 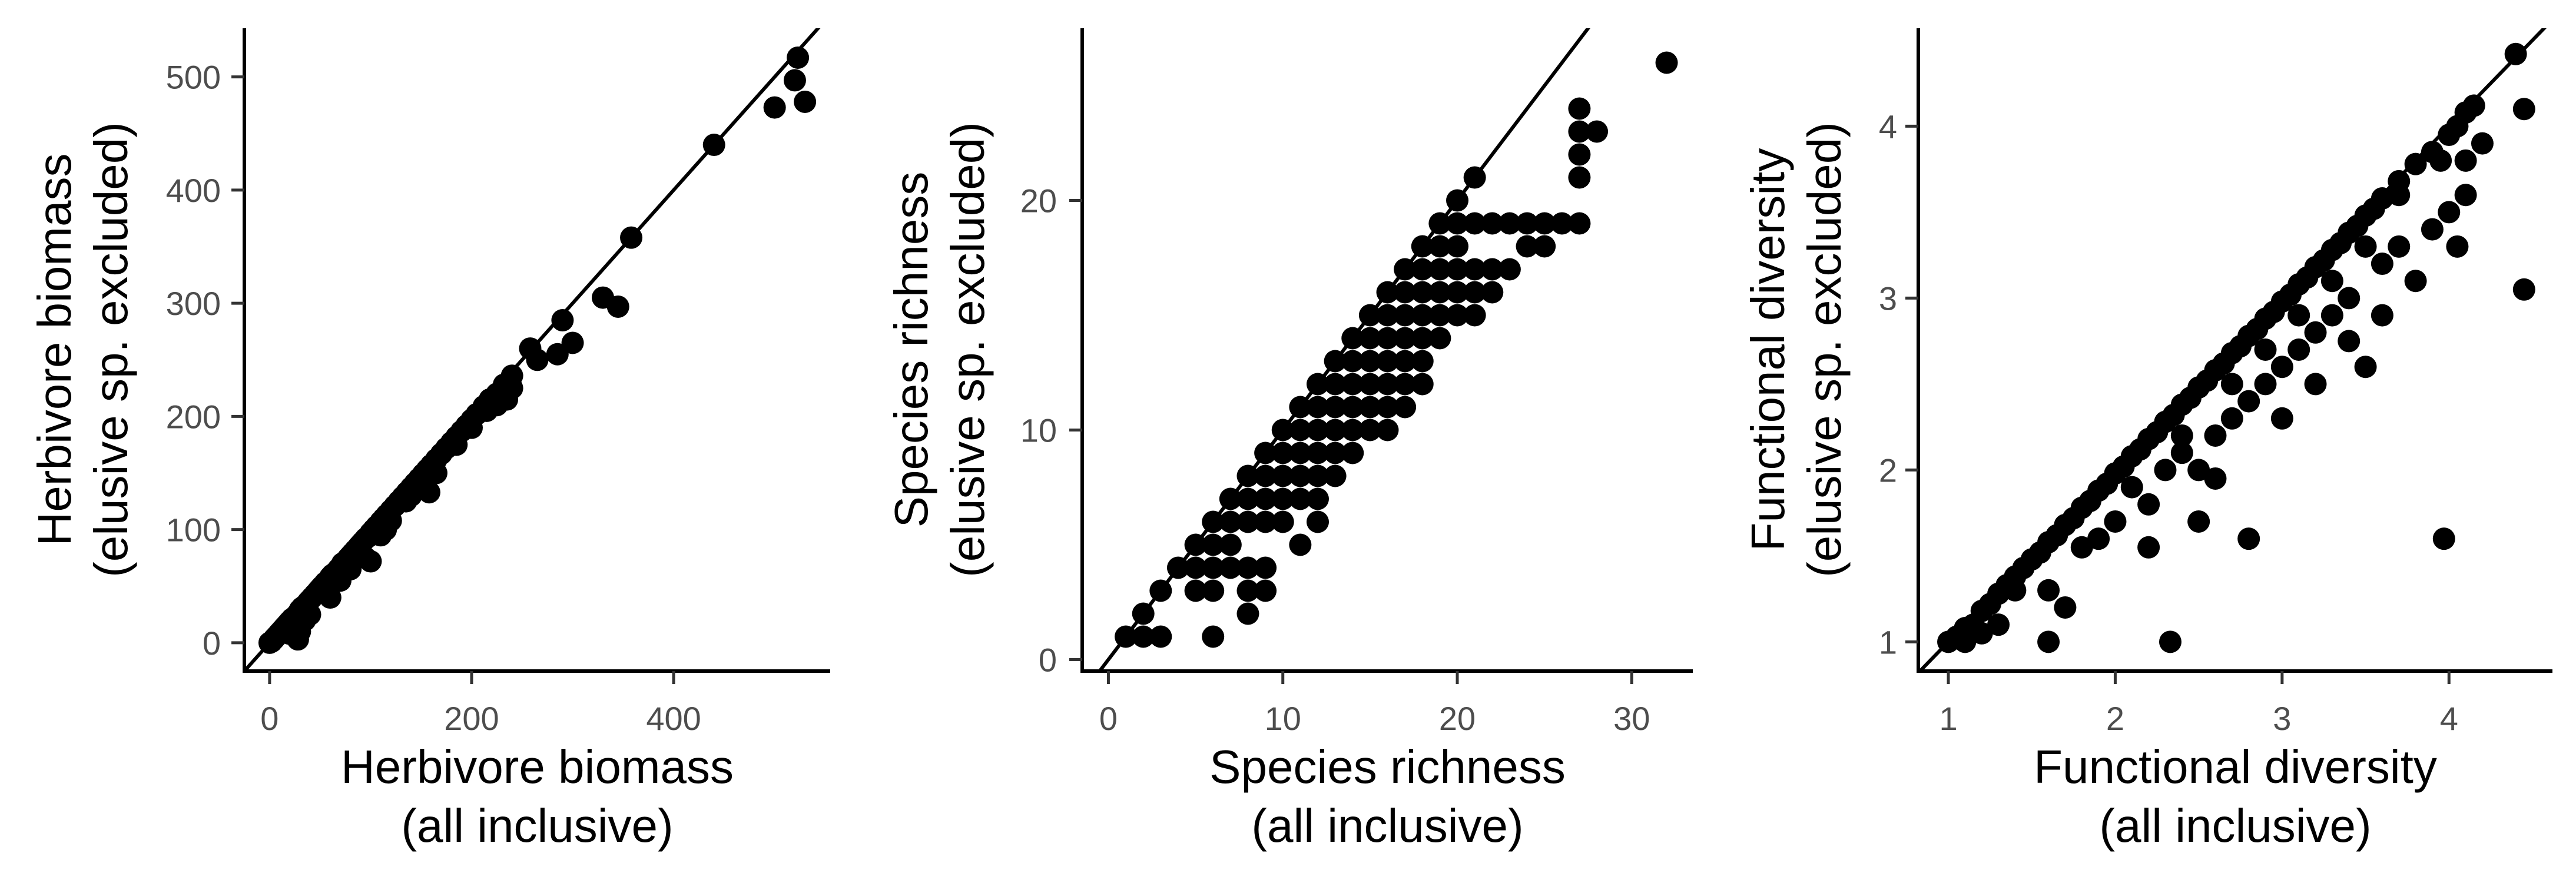 I want to click on y-tick-label: 0, so click(x=1048, y=660).